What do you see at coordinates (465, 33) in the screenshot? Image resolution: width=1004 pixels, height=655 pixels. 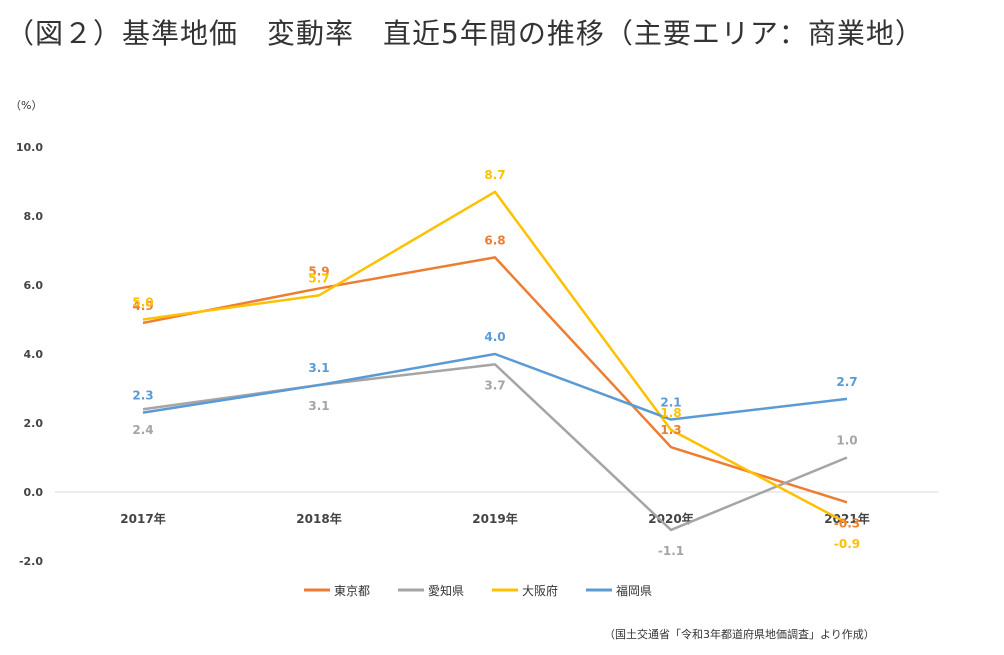 I see `chart-title: （図２）基準地価 変動率 直近5年間の推移（主要エリア：商業地）` at bounding box center [465, 33].